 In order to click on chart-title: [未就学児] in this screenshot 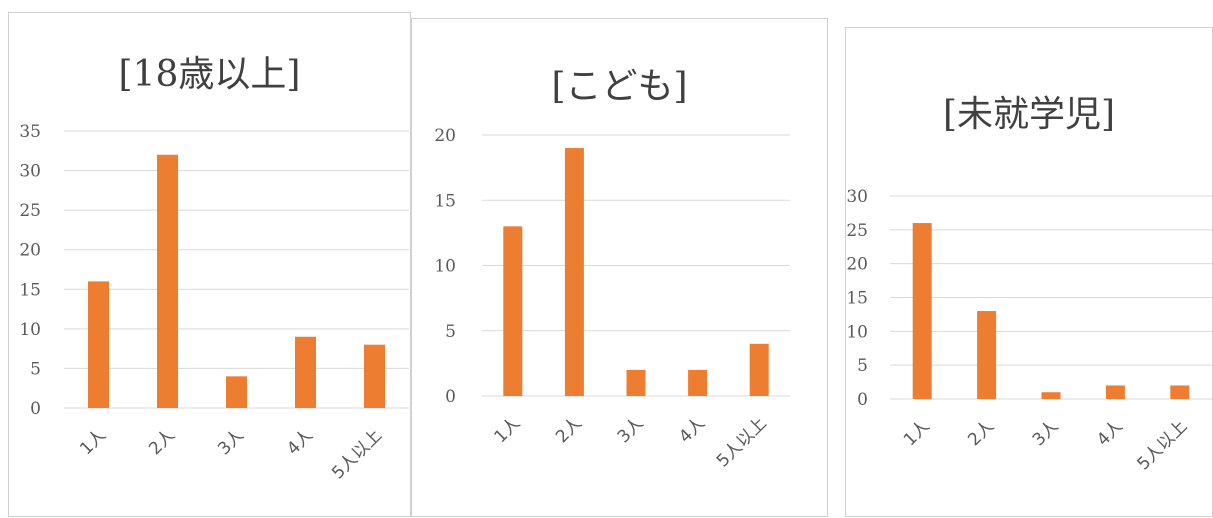, I will do `click(1029, 114)`.